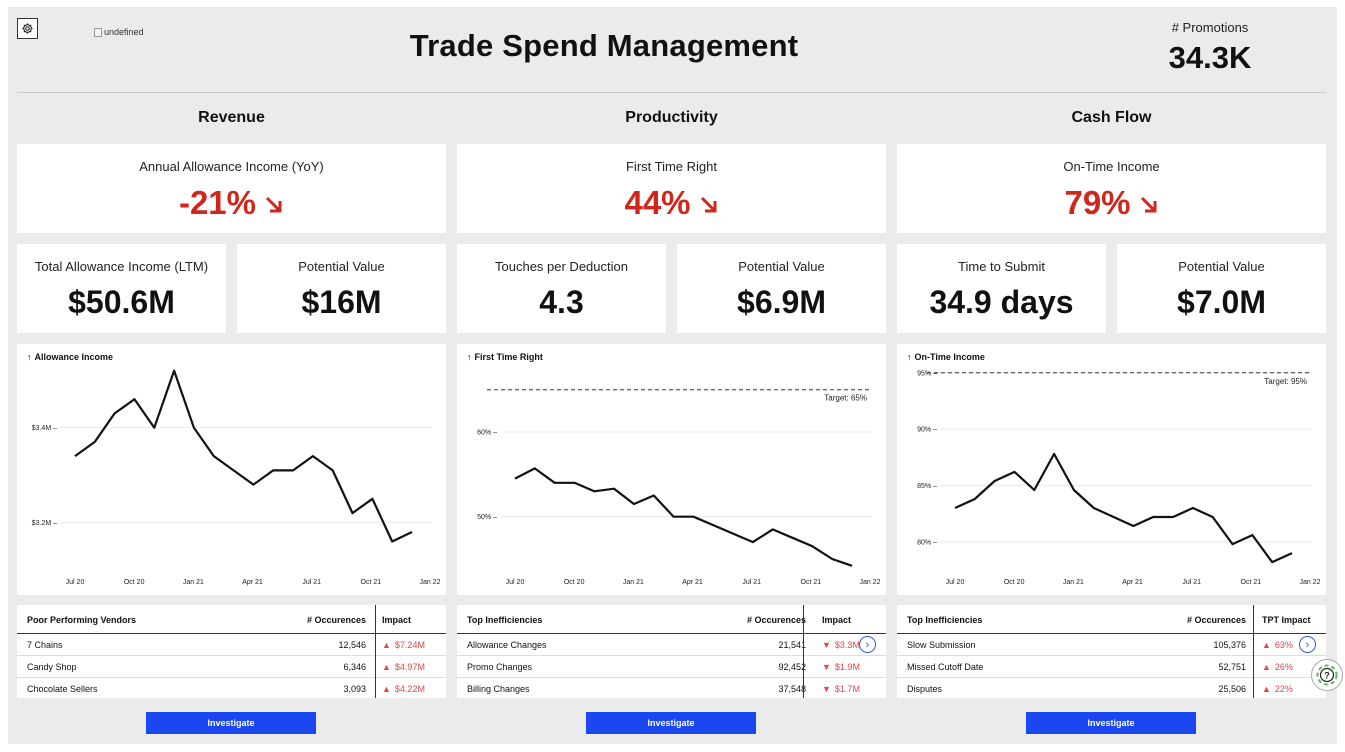 Image resolution: width=1345 pixels, height=752 pixels. I want to click on target-label: Target: 65%, so click(845, 398).